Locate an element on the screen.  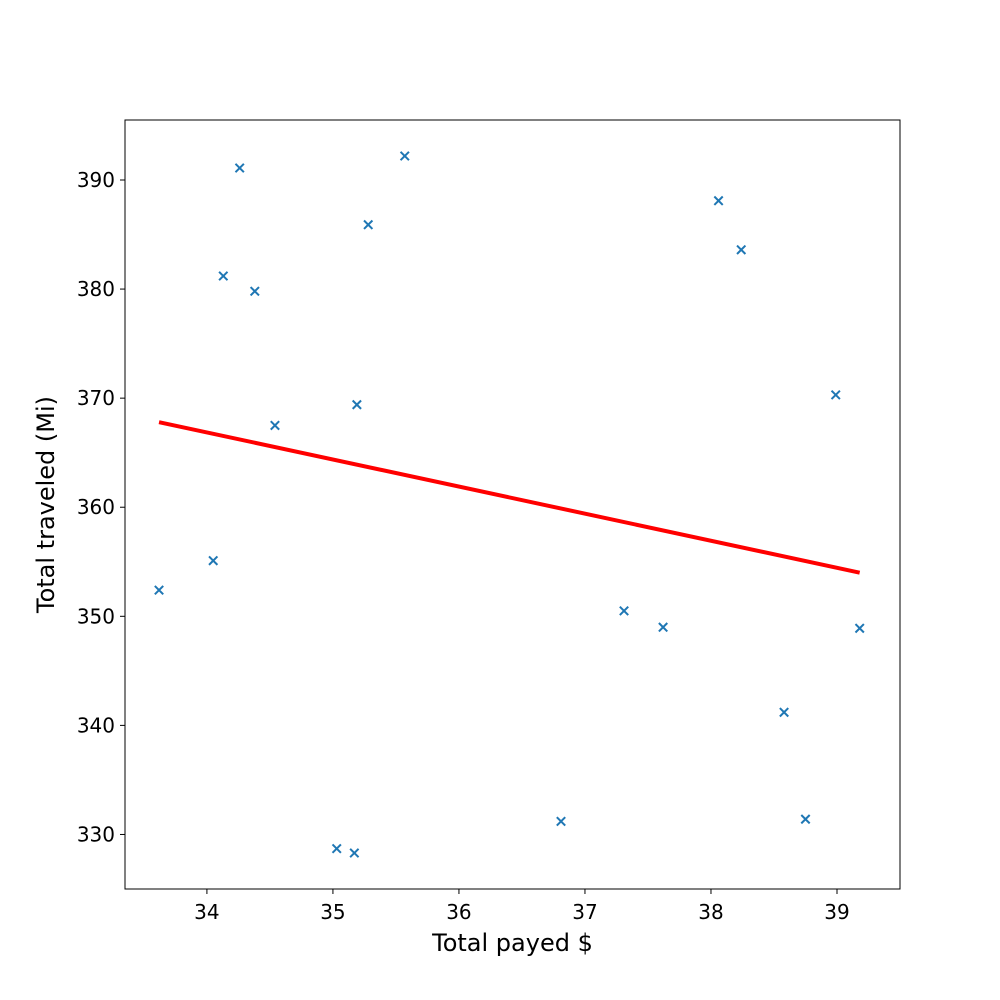
x-tick-label: 39 is located at coordinates (836, 912).